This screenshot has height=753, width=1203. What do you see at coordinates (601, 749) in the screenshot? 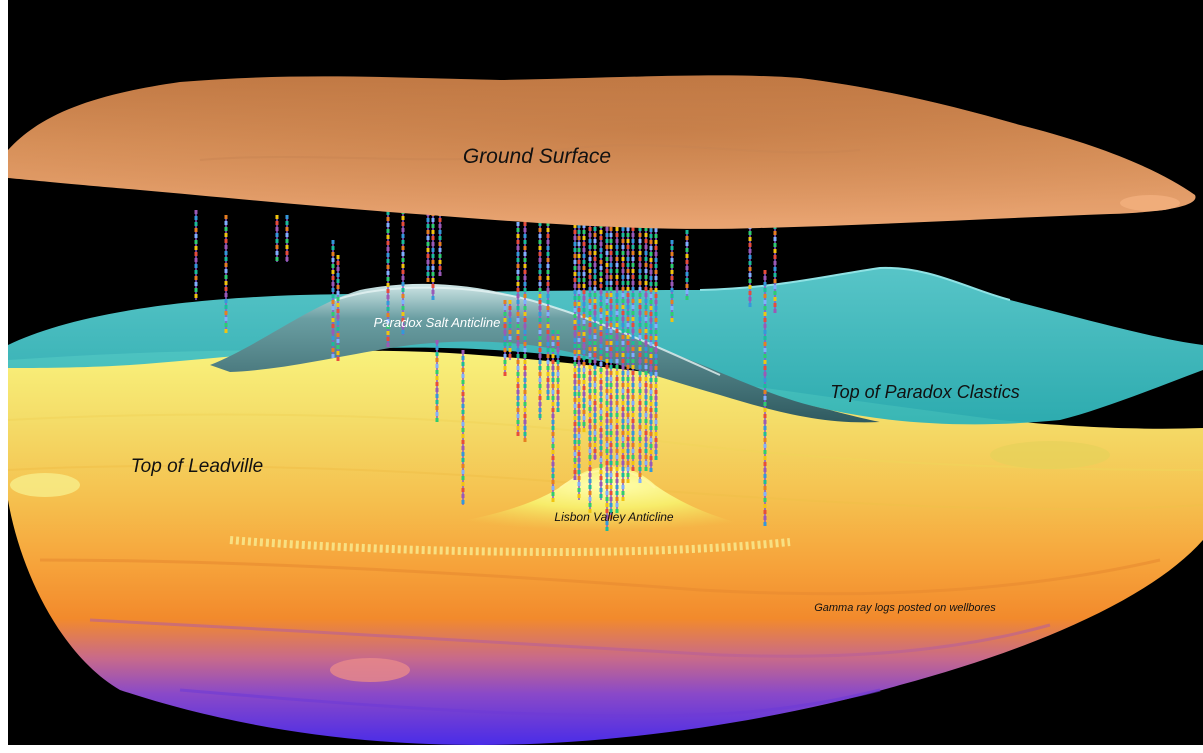
I see `bottom-margin-strip` at bounding box center [601, 749].